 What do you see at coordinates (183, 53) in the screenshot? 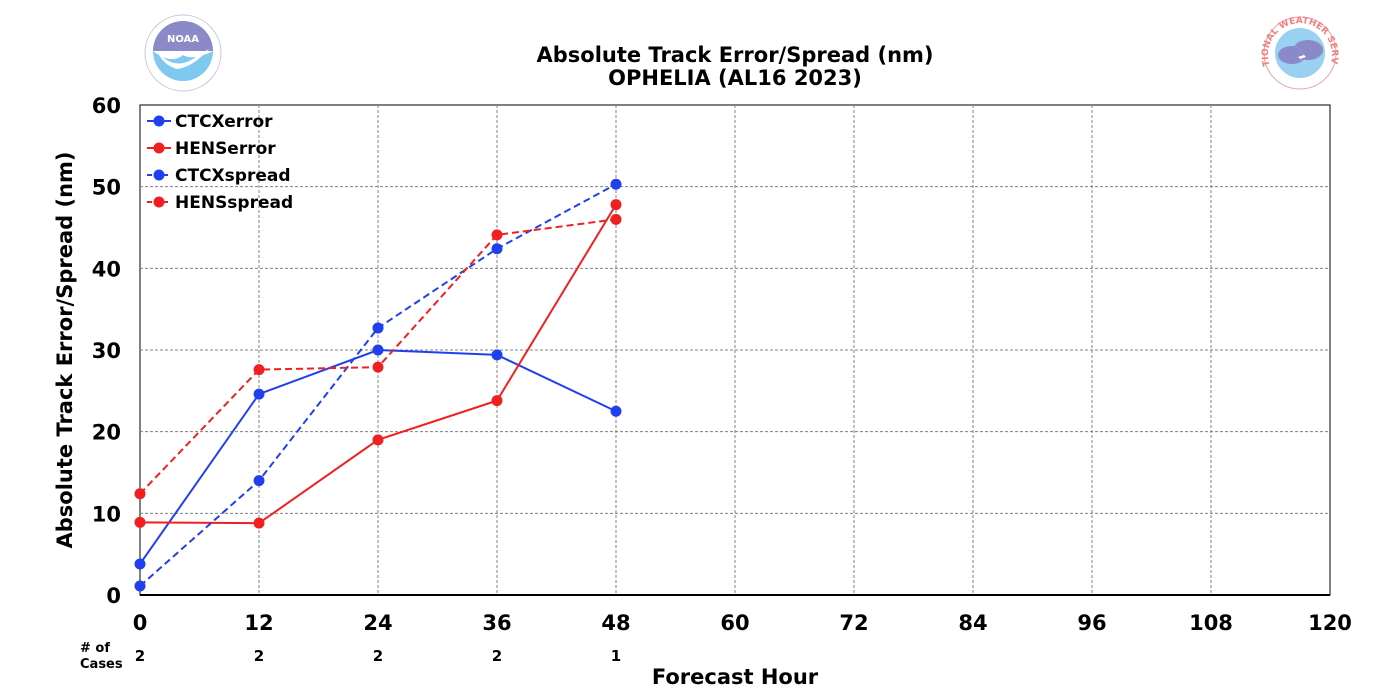
I see `noaa-logo: NOAA` at bounding box center [183, 53].